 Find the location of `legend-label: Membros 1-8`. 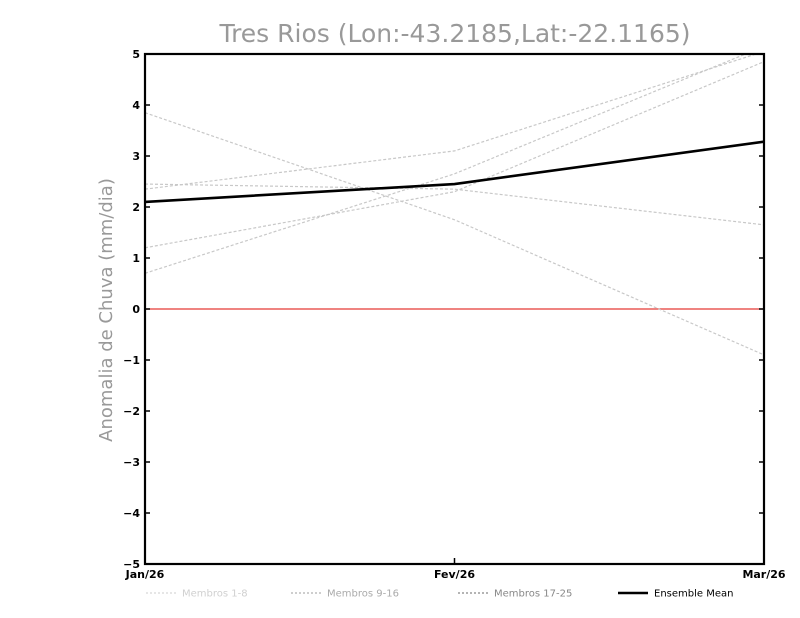

legend-label: Membros 1-8 is located at coordinates (215, 594).